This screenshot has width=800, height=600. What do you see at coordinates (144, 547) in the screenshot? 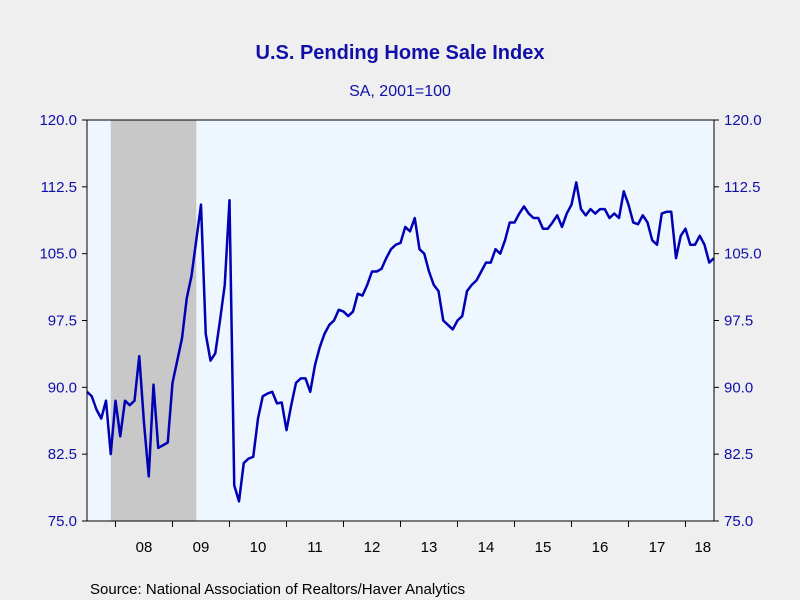
I see `x-tick-label: 08` at bounding box center [144, 547].